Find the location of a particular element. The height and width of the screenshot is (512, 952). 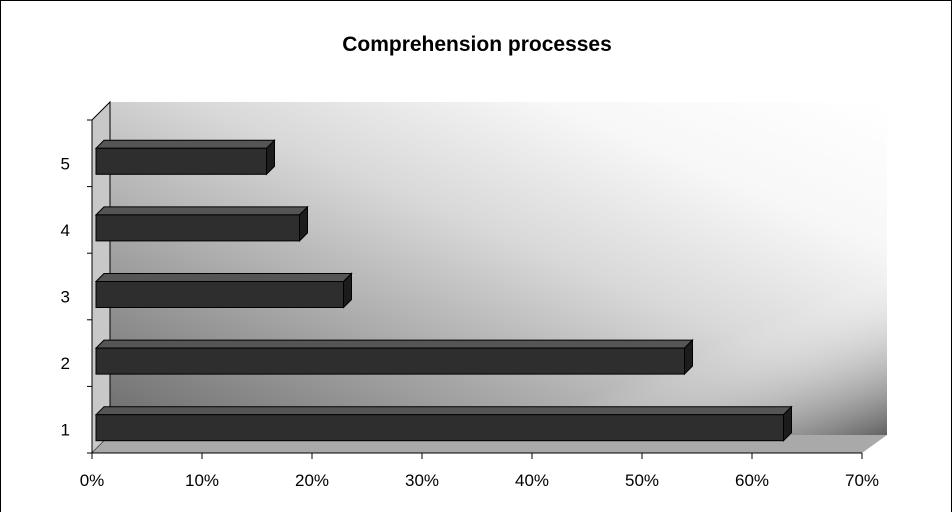

x-tick-label: 0% is located at coordinates (92, 480).